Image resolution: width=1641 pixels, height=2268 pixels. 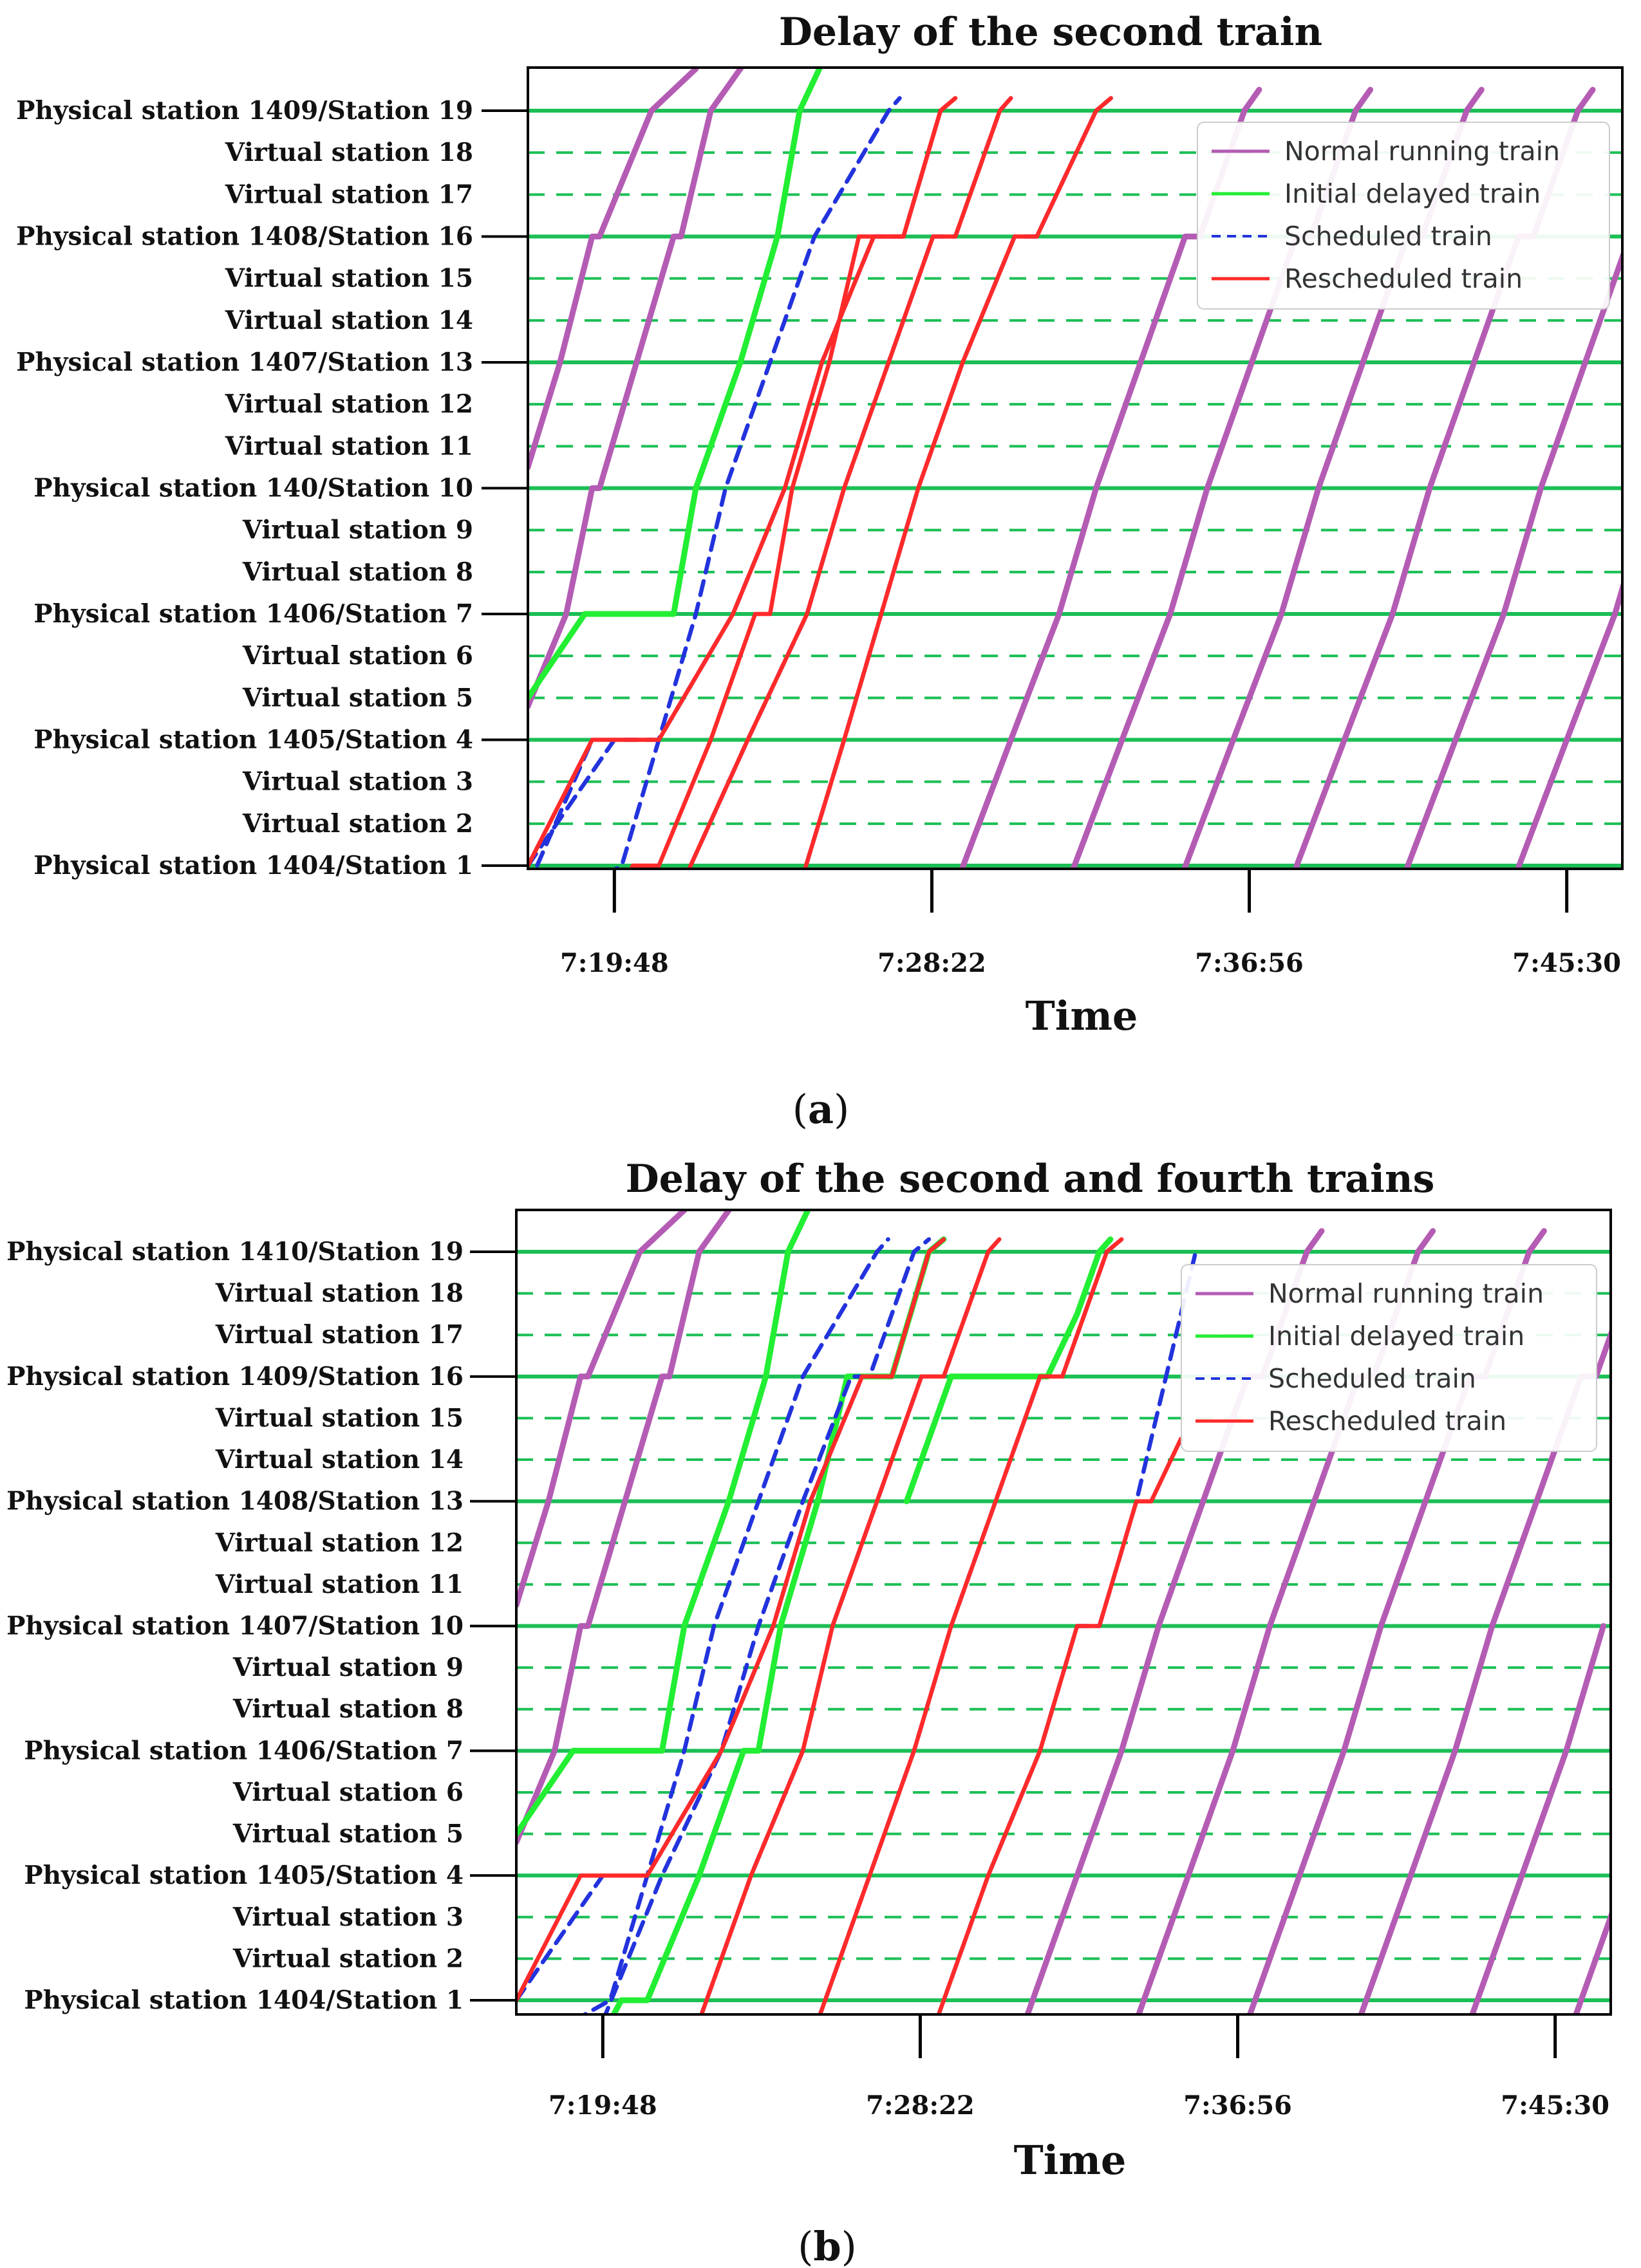 I want to click on panel-caption: (b), so click(x=827, y=2245).